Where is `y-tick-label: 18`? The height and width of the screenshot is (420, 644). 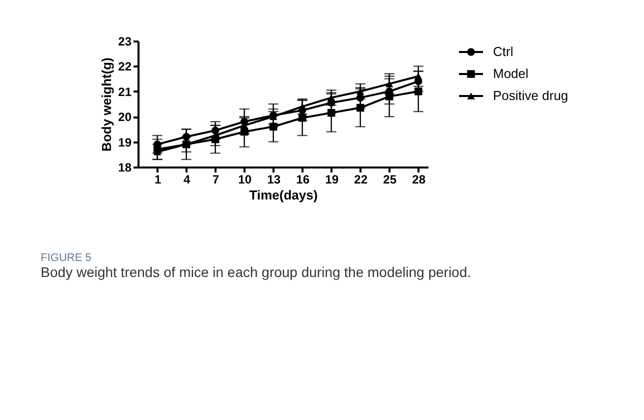 y-tick-label: 18 is located at coordinates (125, 167).